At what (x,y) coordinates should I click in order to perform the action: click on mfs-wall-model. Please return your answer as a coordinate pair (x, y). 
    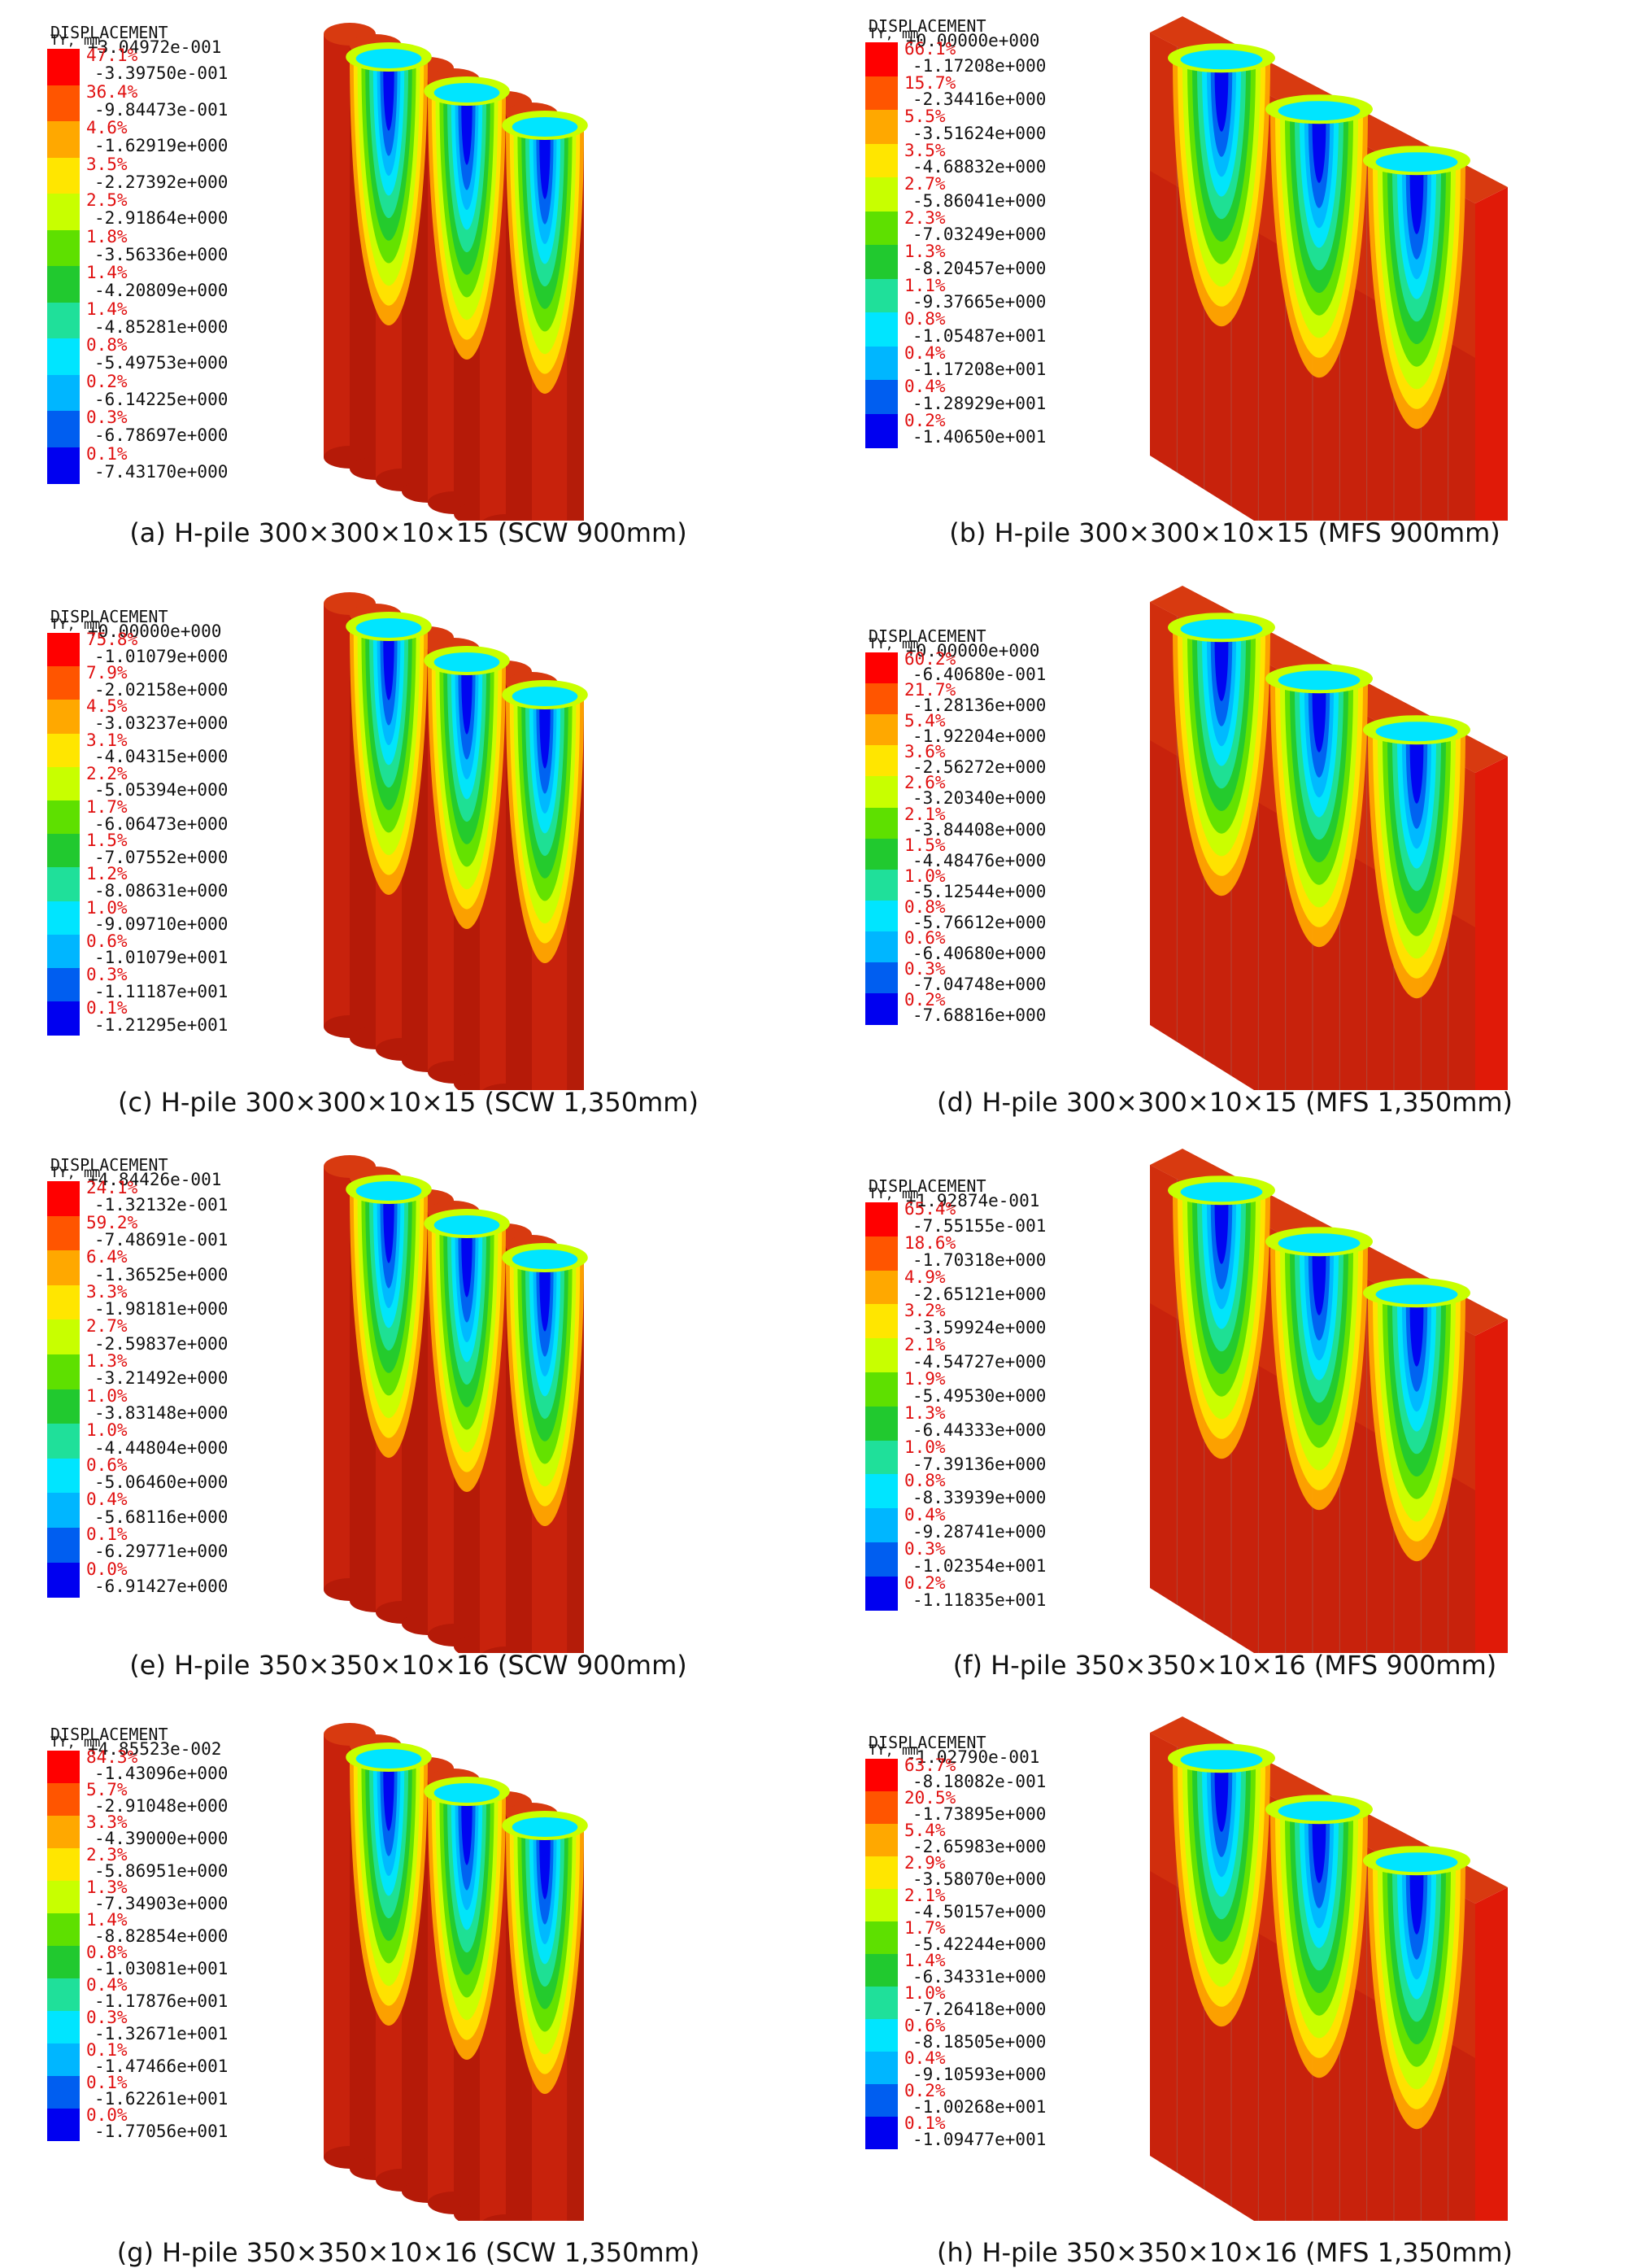
    Looking at the image, I should click on (1329, 268).